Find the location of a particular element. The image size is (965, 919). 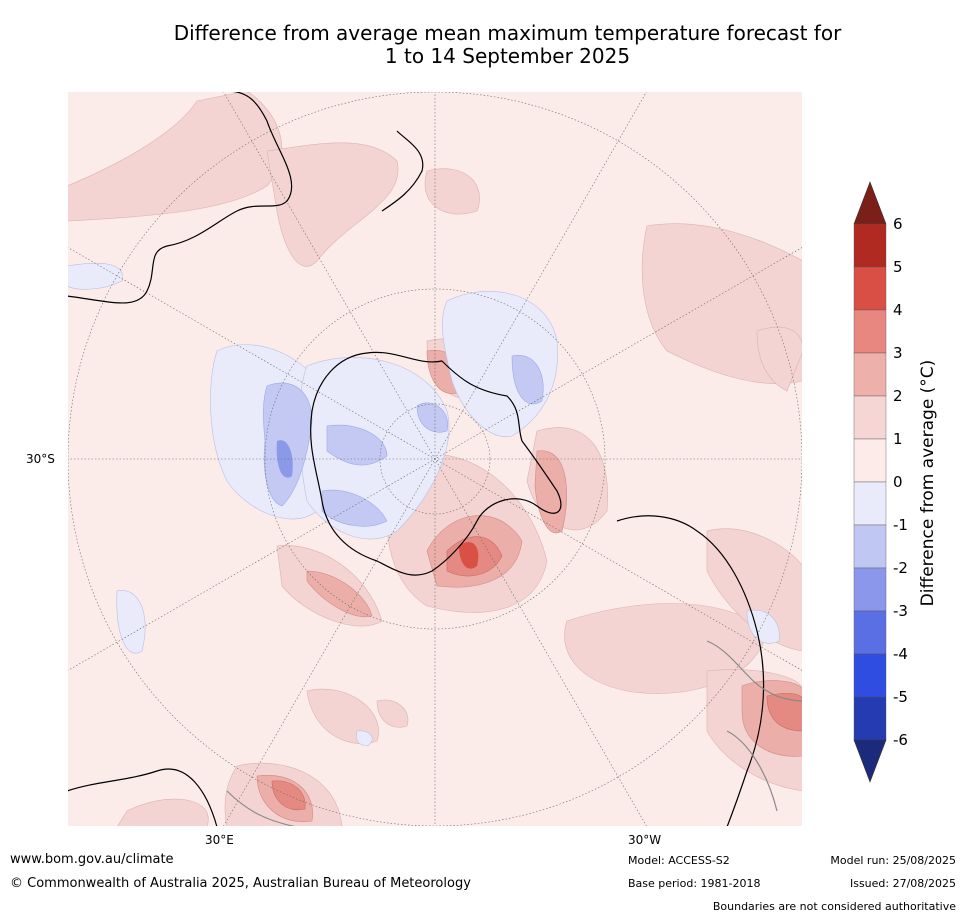

colorbar is located at coordinates (870, 482).